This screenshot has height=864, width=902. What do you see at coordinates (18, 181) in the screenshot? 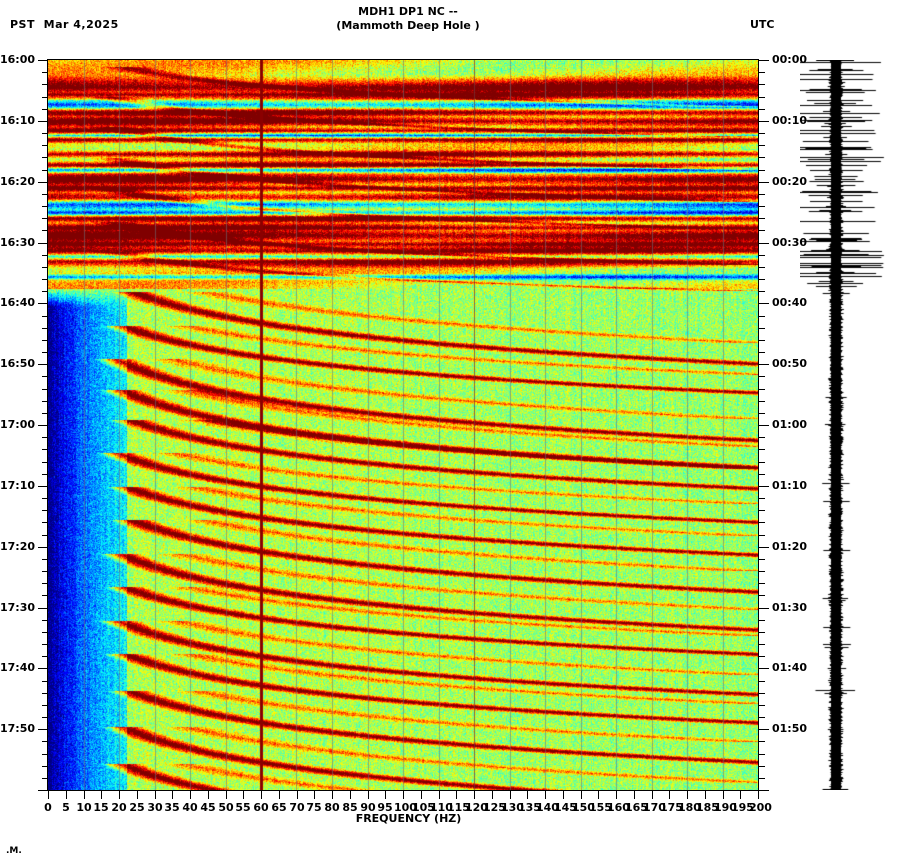
I see `y-axis-left-label: 16:20` at bounding box center [18, 181].